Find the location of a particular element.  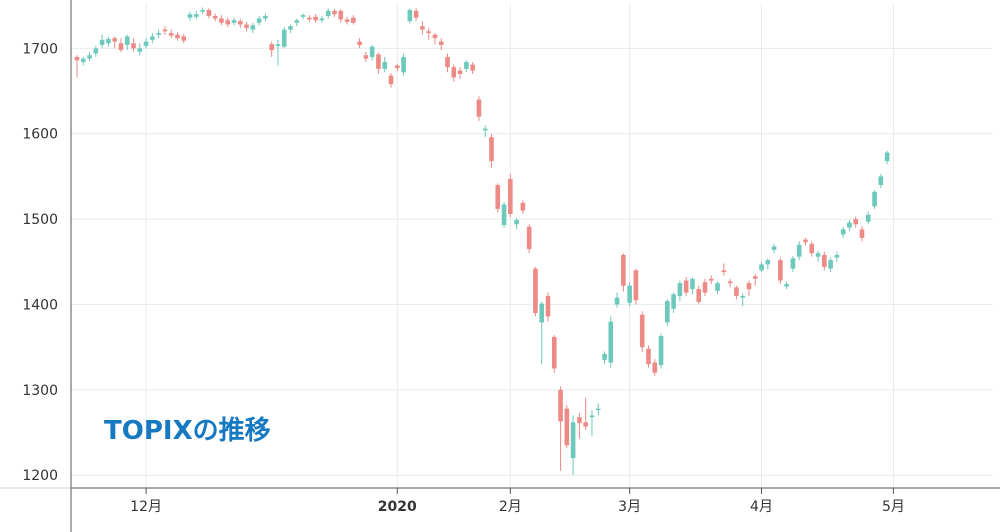

y-tick-label: 1600 is located at coordinates (40, 135).